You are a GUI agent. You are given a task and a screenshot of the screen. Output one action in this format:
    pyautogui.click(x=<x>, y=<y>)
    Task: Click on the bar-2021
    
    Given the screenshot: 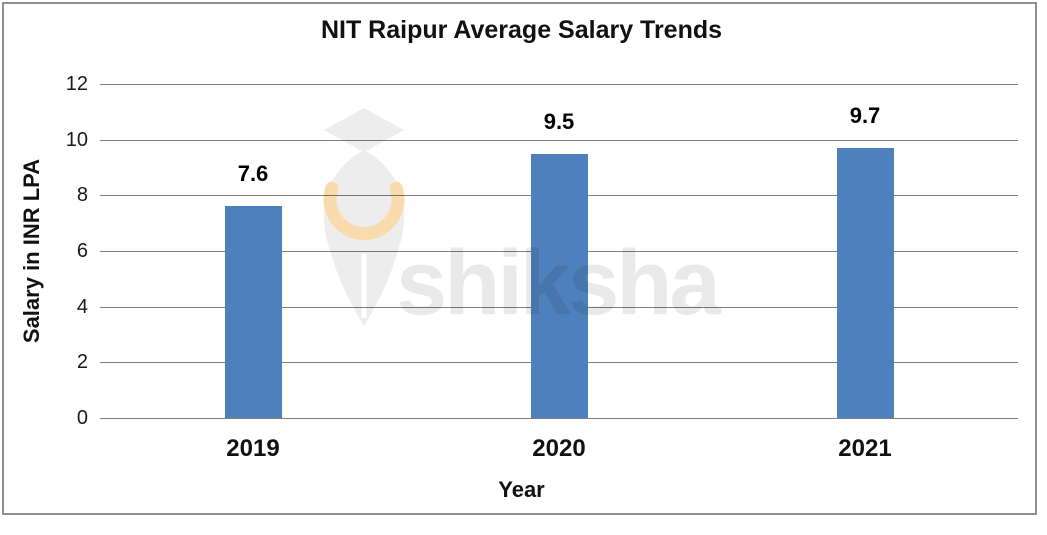 What is the action you would take?
    pyautogui.click(x=865, y=283)
    